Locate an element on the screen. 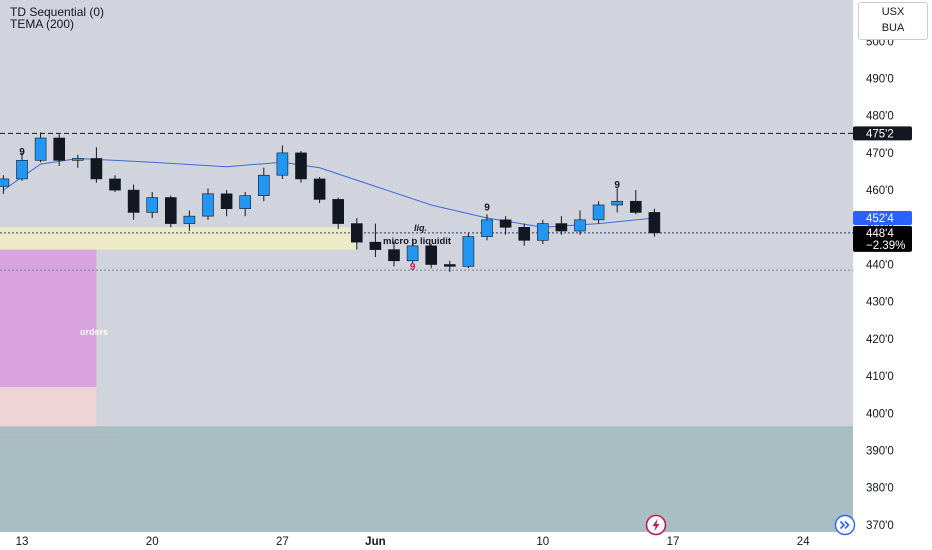 The width and height of the screenshot is (932, 550). time-axis is located at coordinates (426, 541).